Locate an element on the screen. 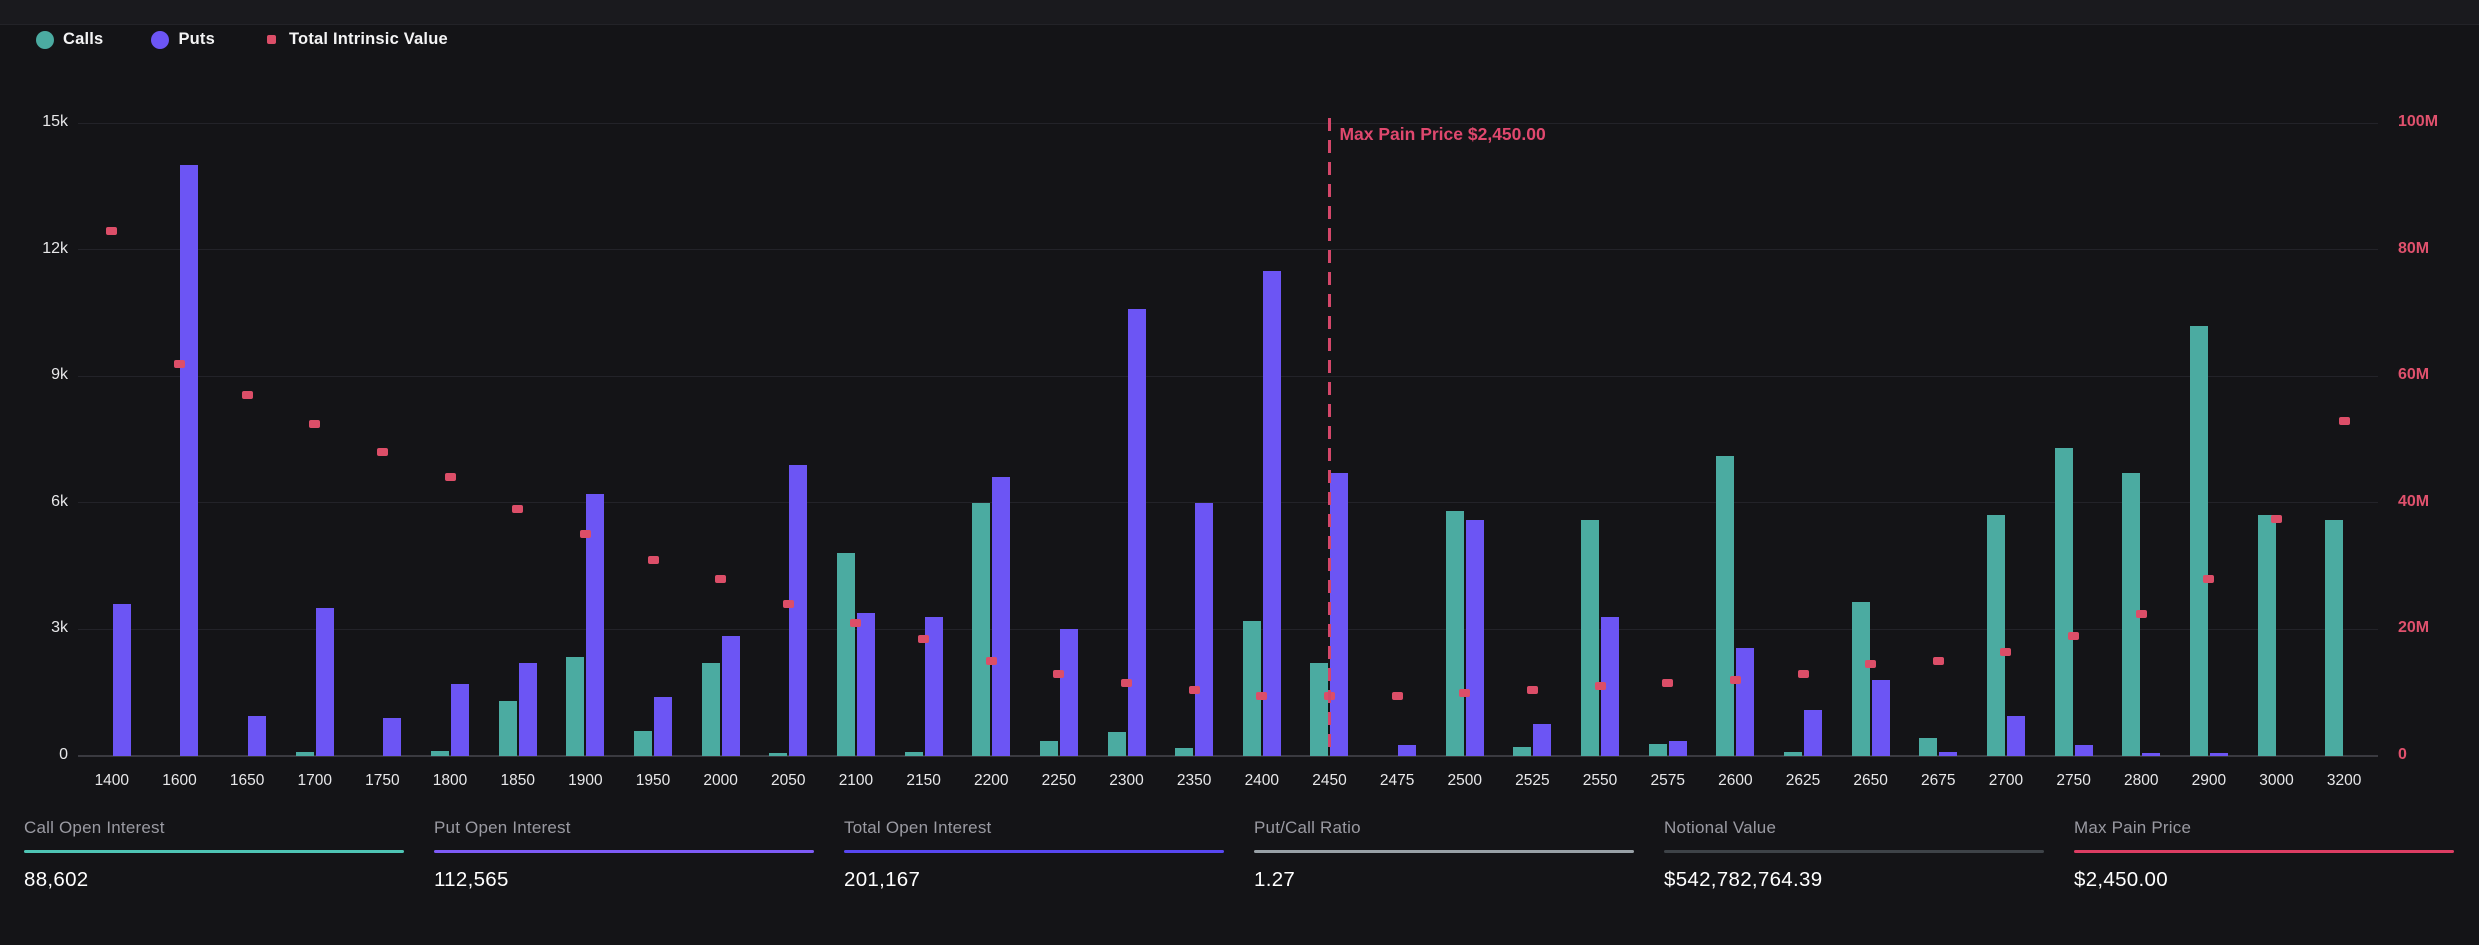 This screenshot has height=945, width=2479. x-axis-label-2675: 2675 is located at coordinates (1938, 780).